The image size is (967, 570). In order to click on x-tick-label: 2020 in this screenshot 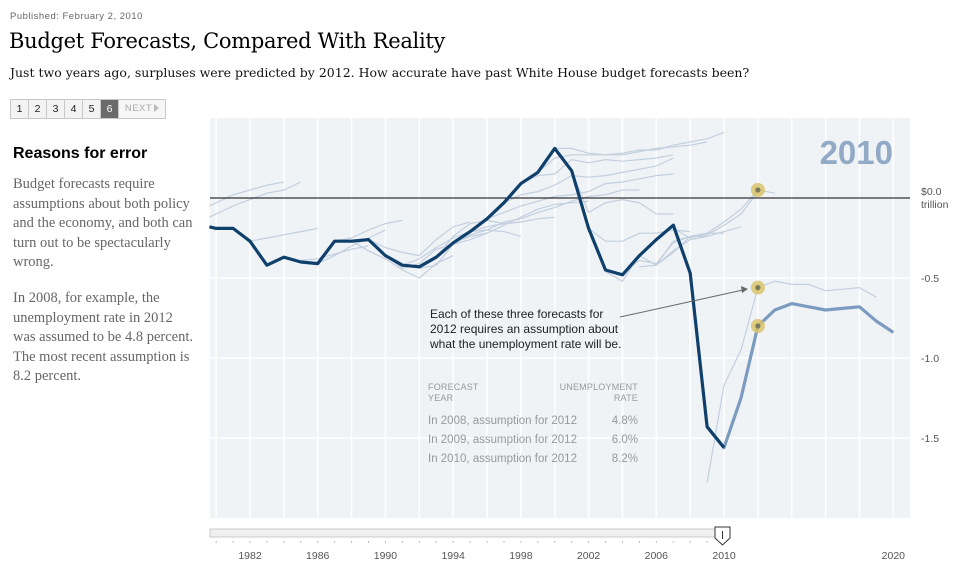, I will do `click(894, 556)`.